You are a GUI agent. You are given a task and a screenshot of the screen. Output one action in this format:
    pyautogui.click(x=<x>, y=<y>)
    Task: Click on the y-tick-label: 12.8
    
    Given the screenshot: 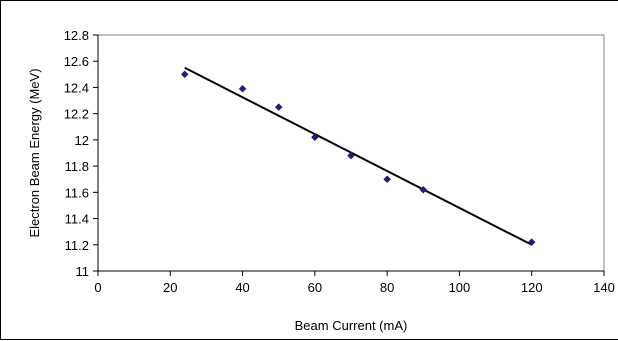 What is the action you would take?
    pyautogui.click(x=76, y=35)
    